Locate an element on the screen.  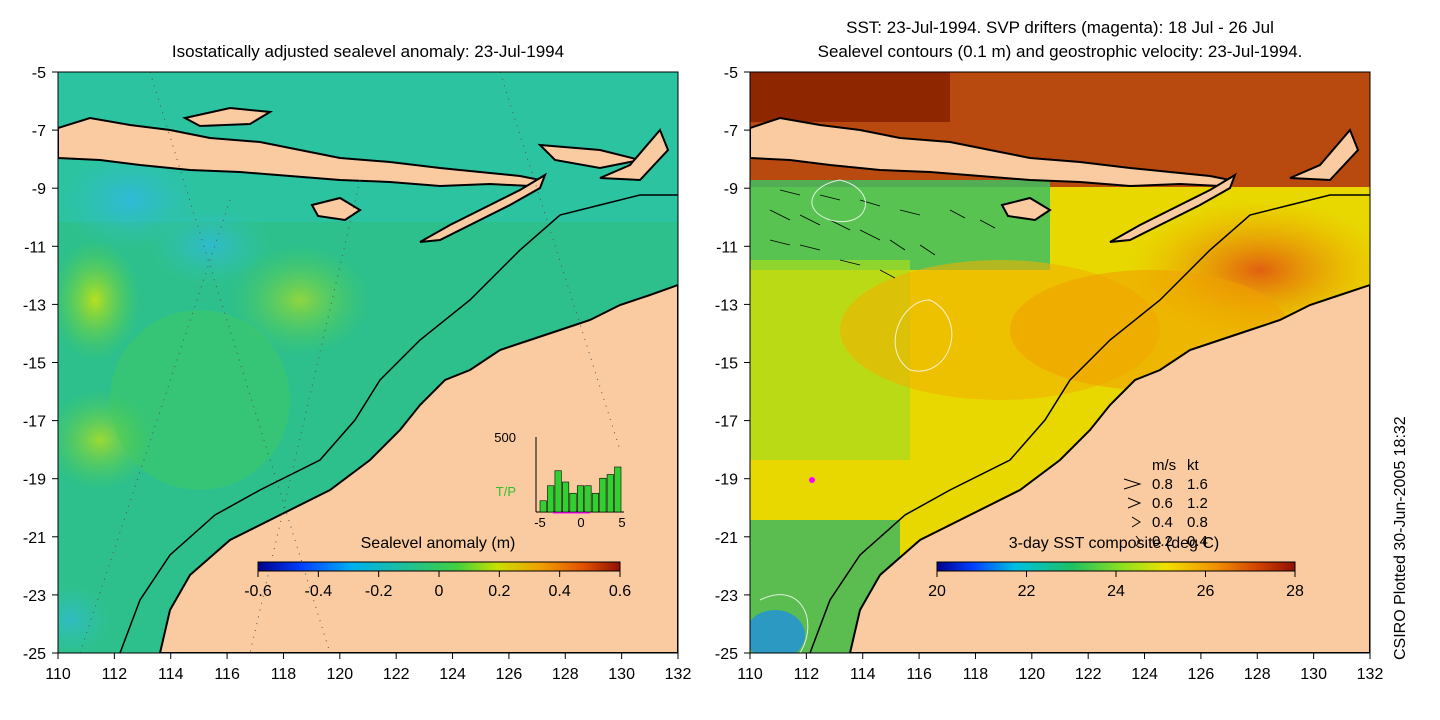
right-x-tick-label: 116 is located at coordinates (919, 674).